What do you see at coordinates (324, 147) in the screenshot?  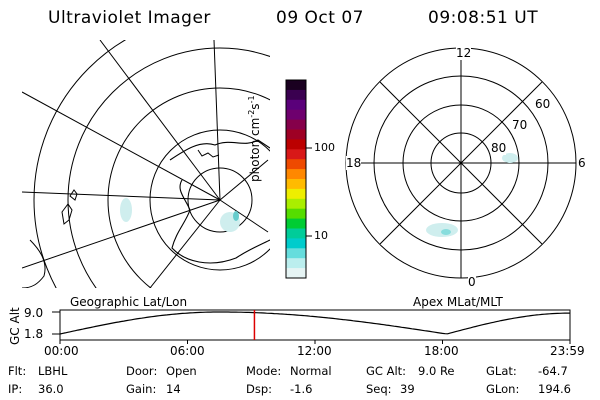 I see `colorbar-tick-100: 100` at bounding box center [324, 147].